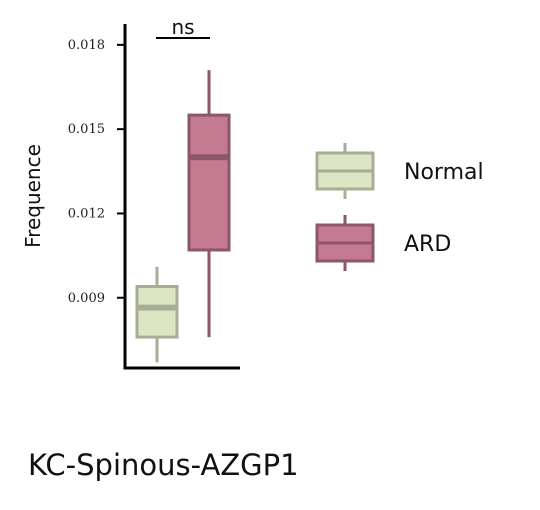 This screenshot has height=510, width=540. What do you see at coordinates (86, 298) in the screenshot?
I see `y-tick-label: 0.009` at bounding box center [86, 298].